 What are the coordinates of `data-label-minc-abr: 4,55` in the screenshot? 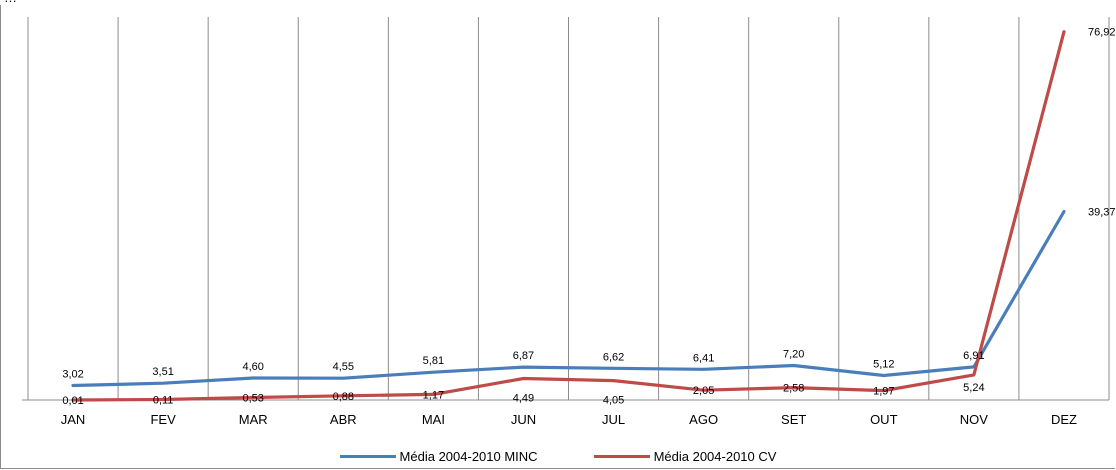 It's located at (343, 367).